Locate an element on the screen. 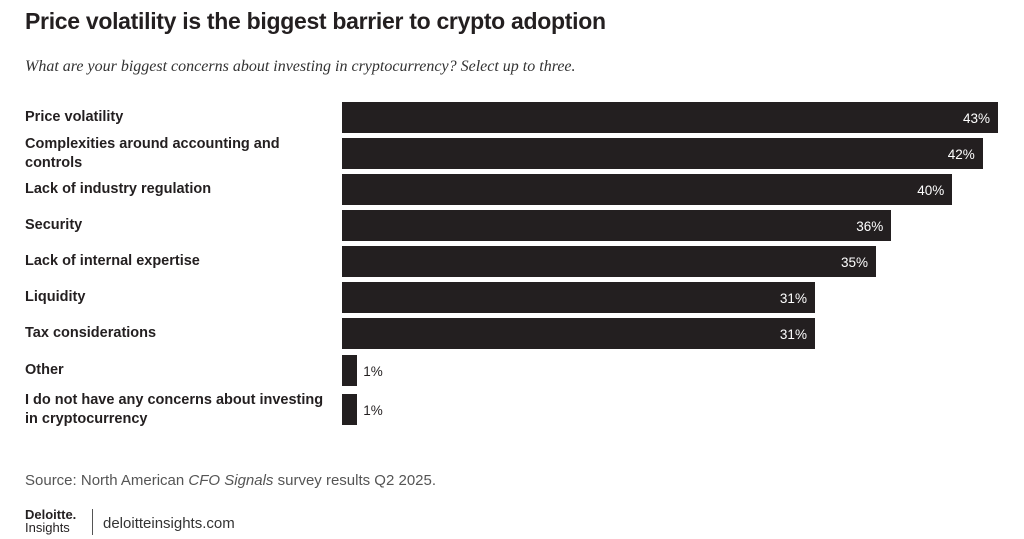  category-label: Lack of internal expertise is located at coordinates (112, 261).